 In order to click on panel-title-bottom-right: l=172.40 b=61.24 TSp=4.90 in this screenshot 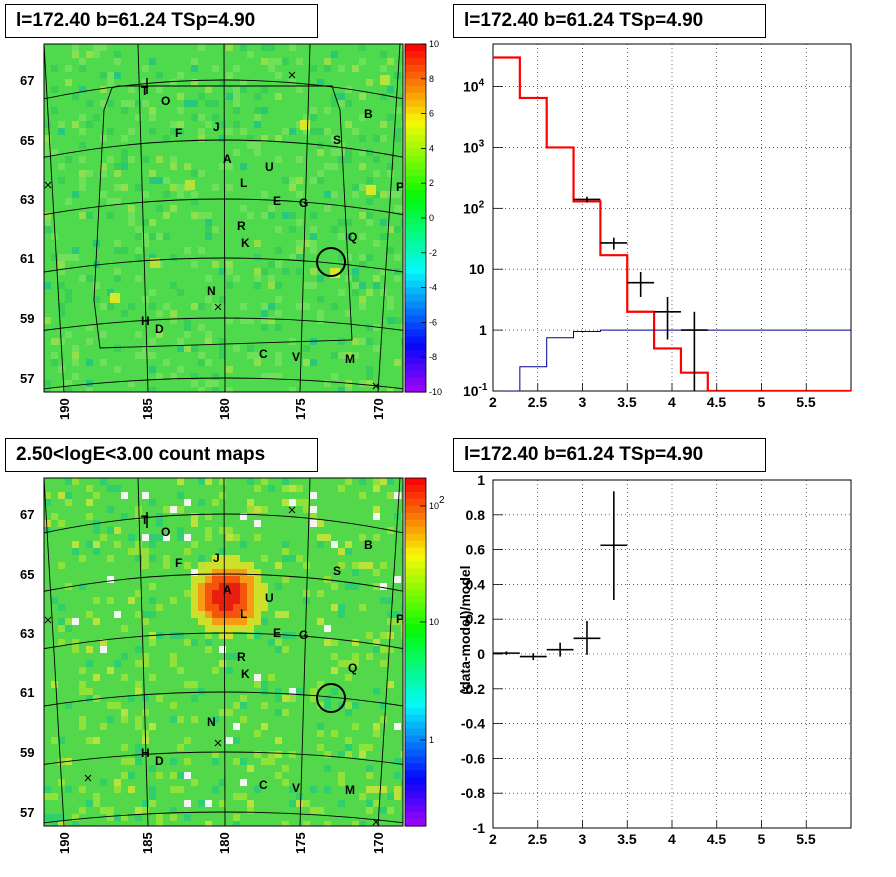, I will do `click(609, 455)`.